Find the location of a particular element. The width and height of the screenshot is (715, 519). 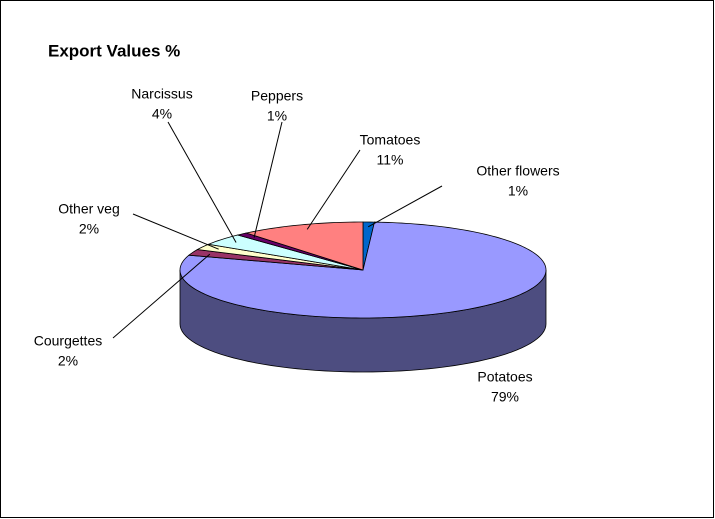

slice-label: Potatoes is located at coordinates (504, 377).